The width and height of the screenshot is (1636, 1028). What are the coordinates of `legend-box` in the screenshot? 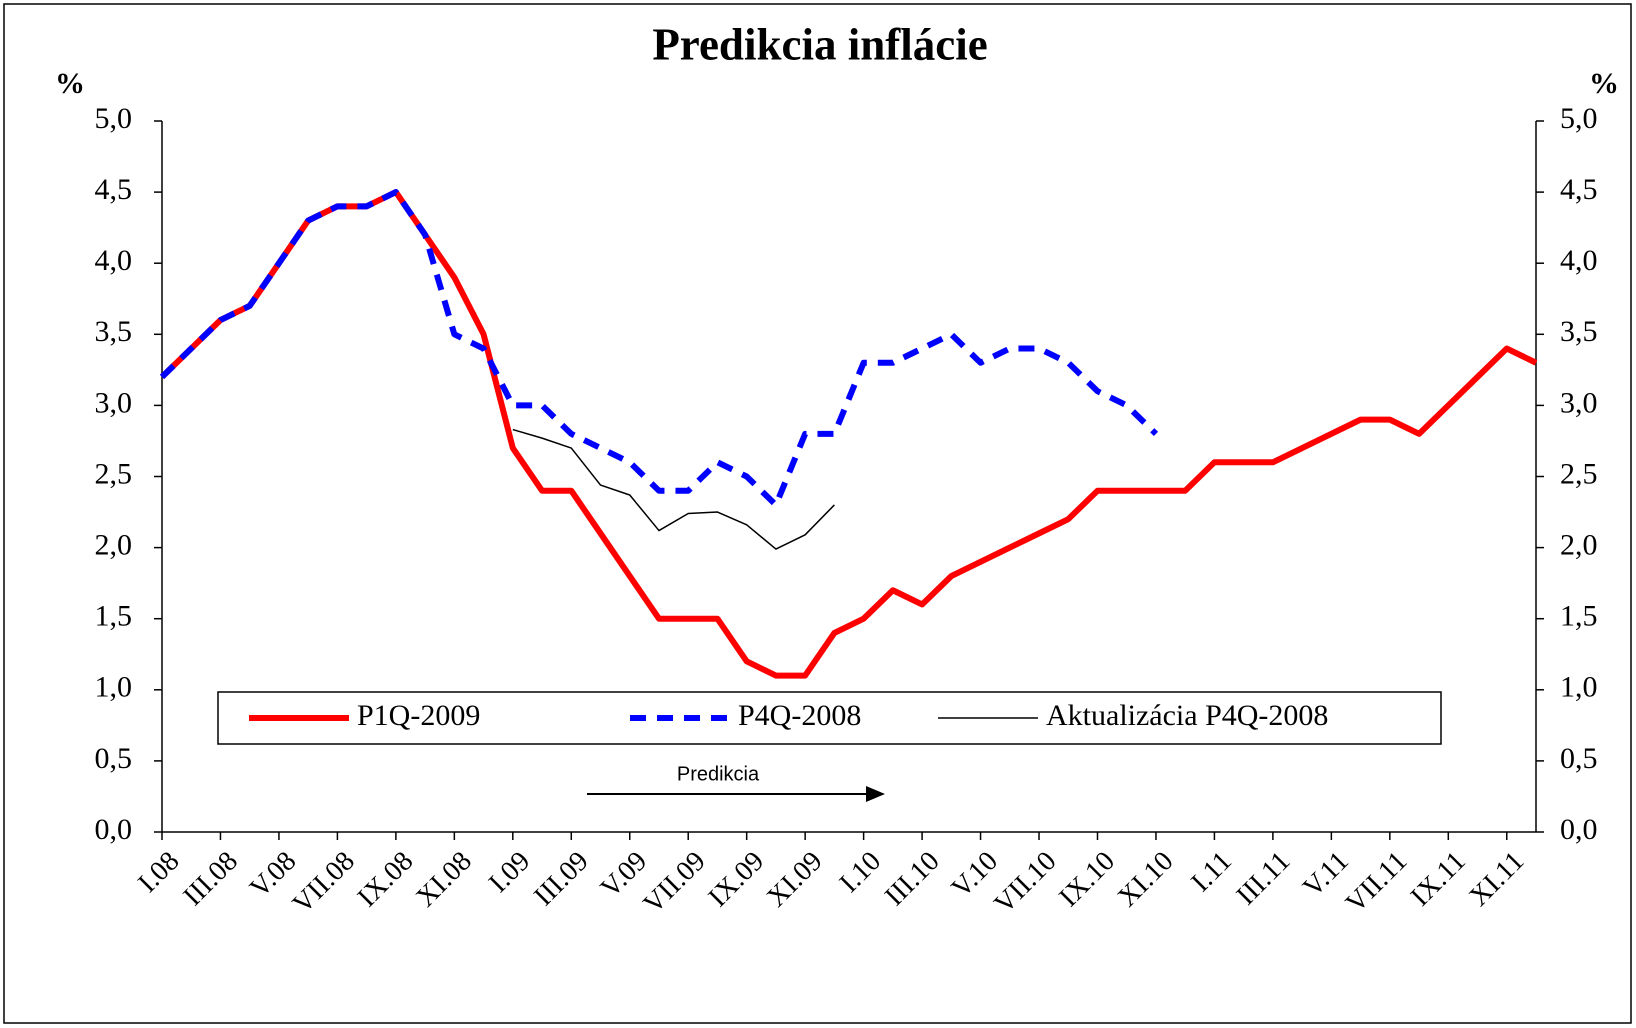 It's located at (829, 718).